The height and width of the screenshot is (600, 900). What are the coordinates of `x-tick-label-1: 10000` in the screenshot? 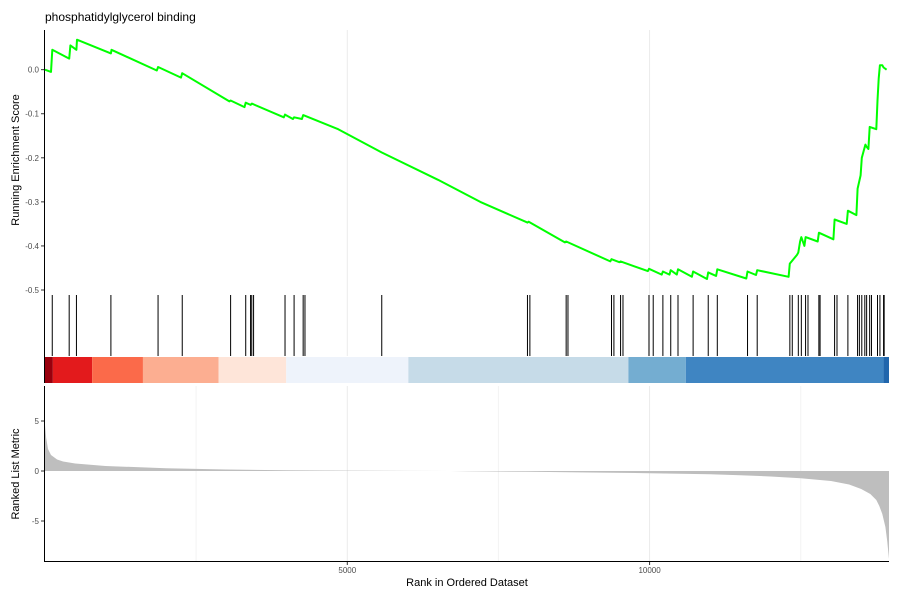 It's located at (649, 570).